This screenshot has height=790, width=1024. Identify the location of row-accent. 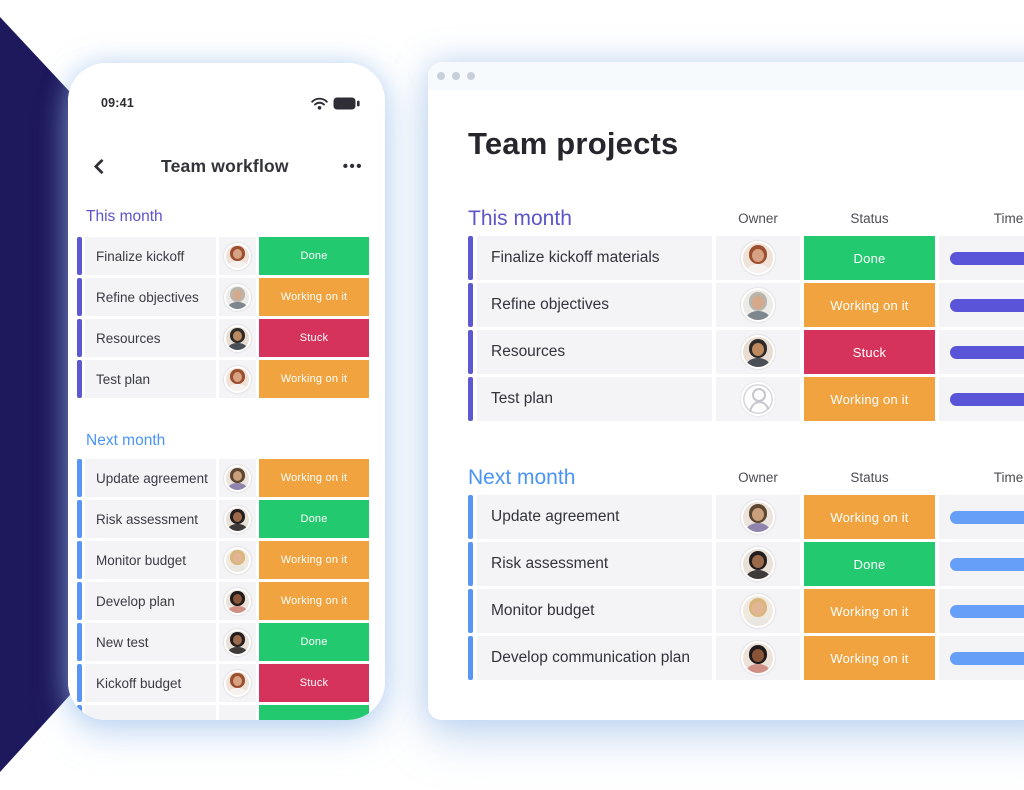
(79, 256).